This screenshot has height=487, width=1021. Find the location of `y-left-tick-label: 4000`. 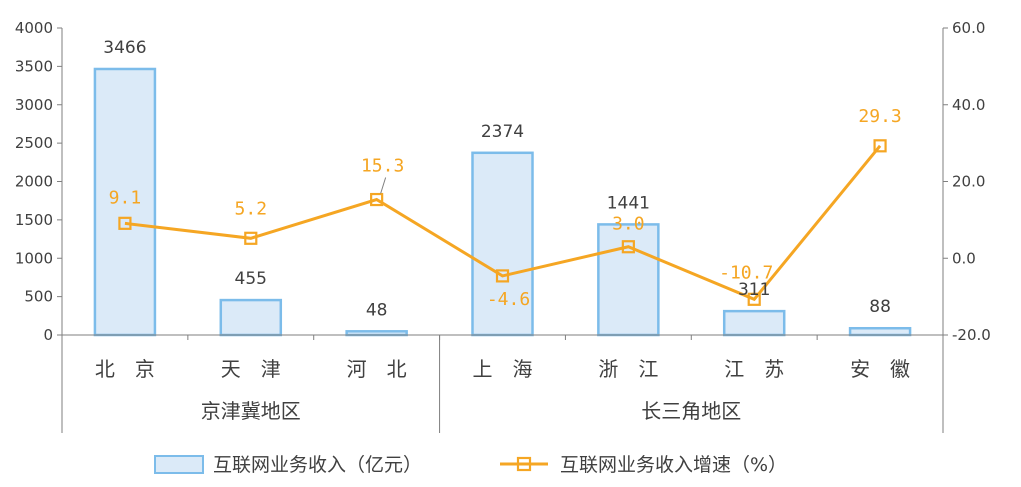

y-left-tick-label: 4000 is located at coordinates (34, 28).